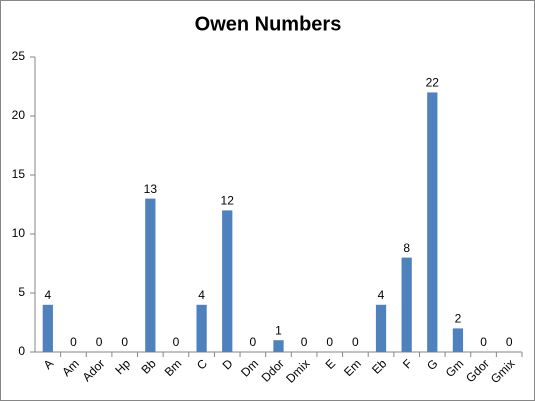  Describe the element at coordinates (268, 24) in the screenshot. I see `chart-title: Owen Numbers` at that location.